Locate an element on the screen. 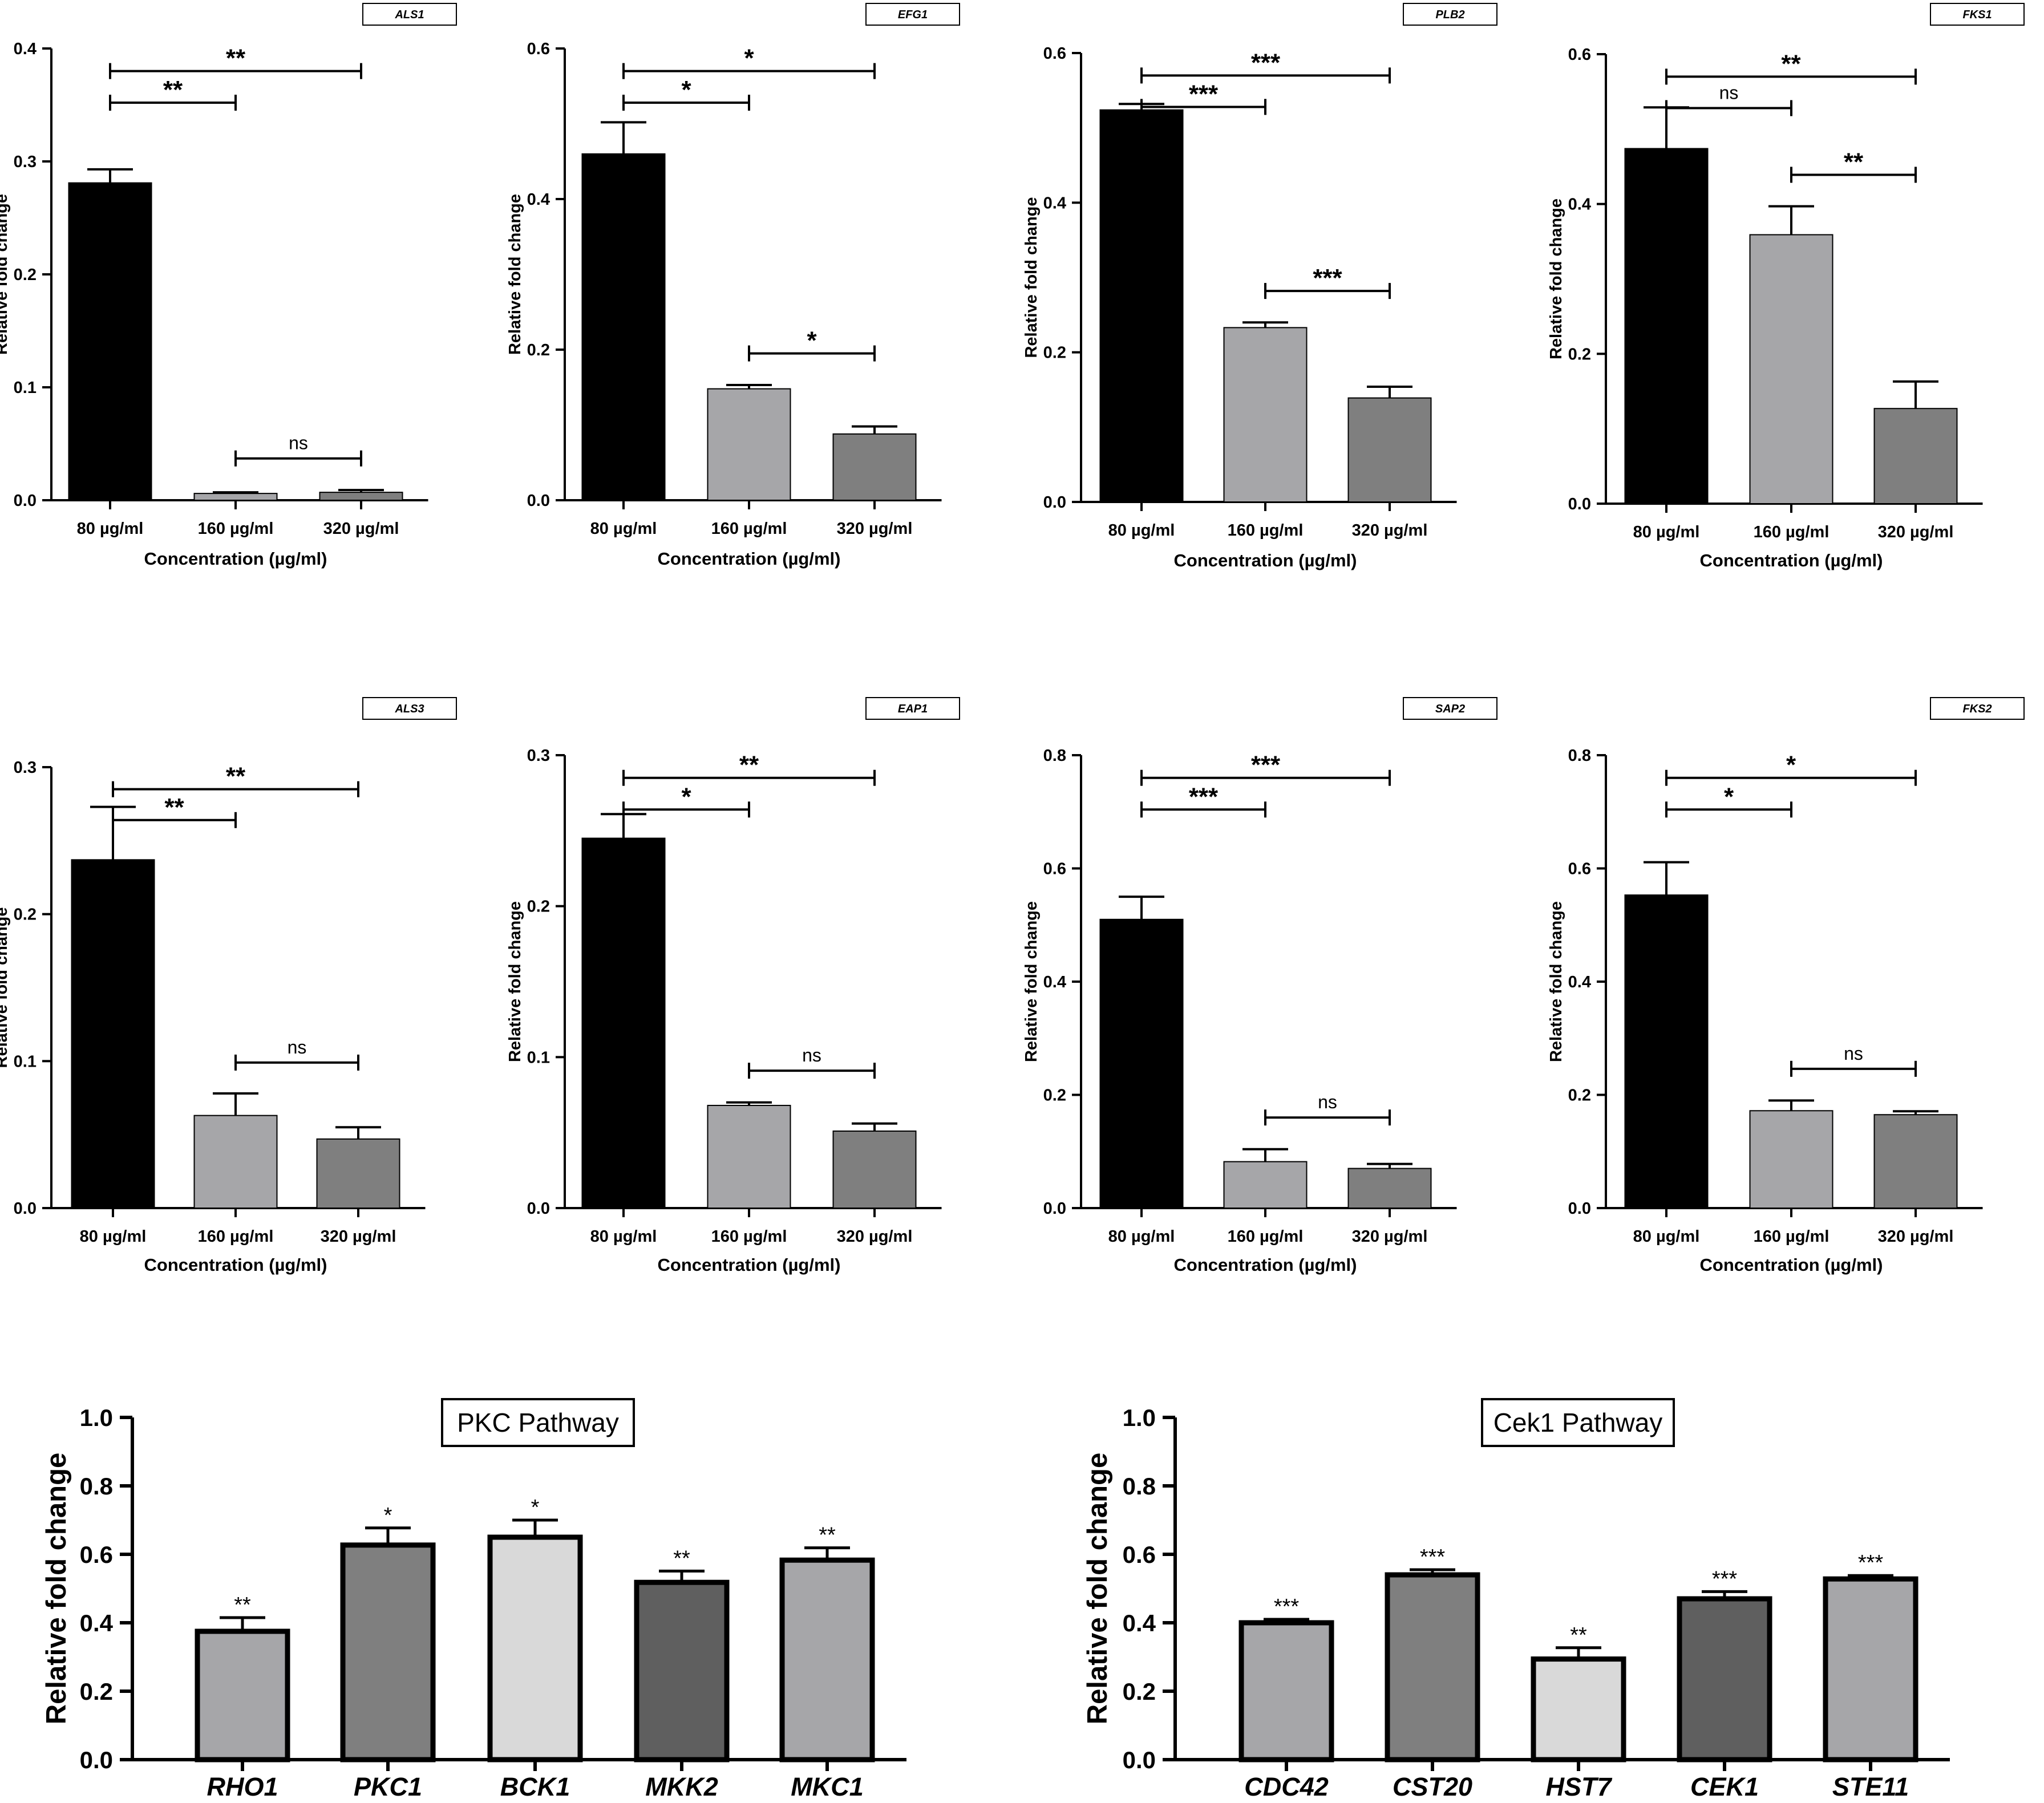  pathway-title-box: PKC Pathway is located at coordinates (538, 1422).